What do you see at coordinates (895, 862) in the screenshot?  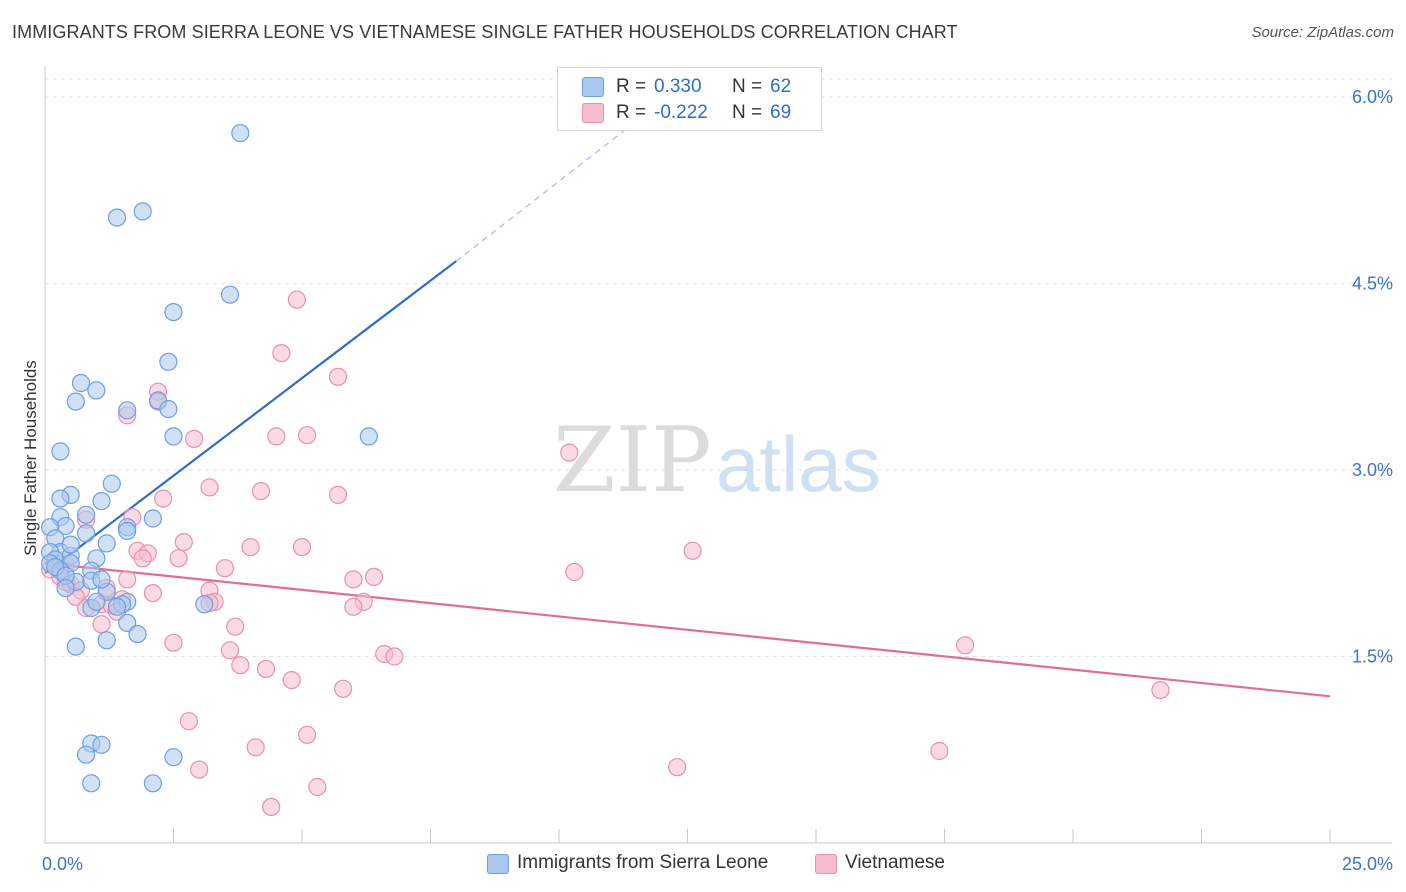 I see `legend-label-vietnamese: Vietnamese` at bounding box center [895, 862].